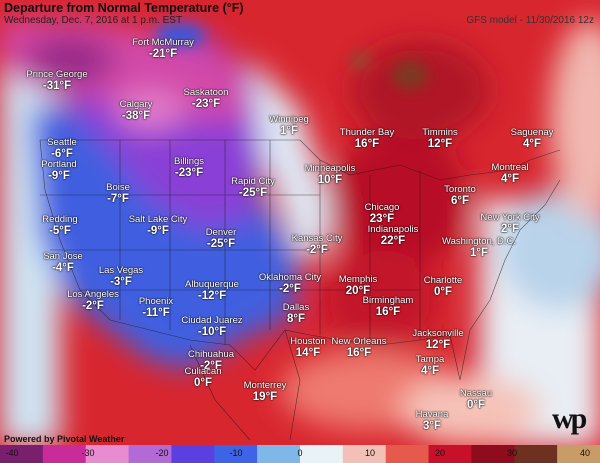 This screenshot has height=463, width=600. I want to click on city-name: Washington, D.C., so click(479, 241).